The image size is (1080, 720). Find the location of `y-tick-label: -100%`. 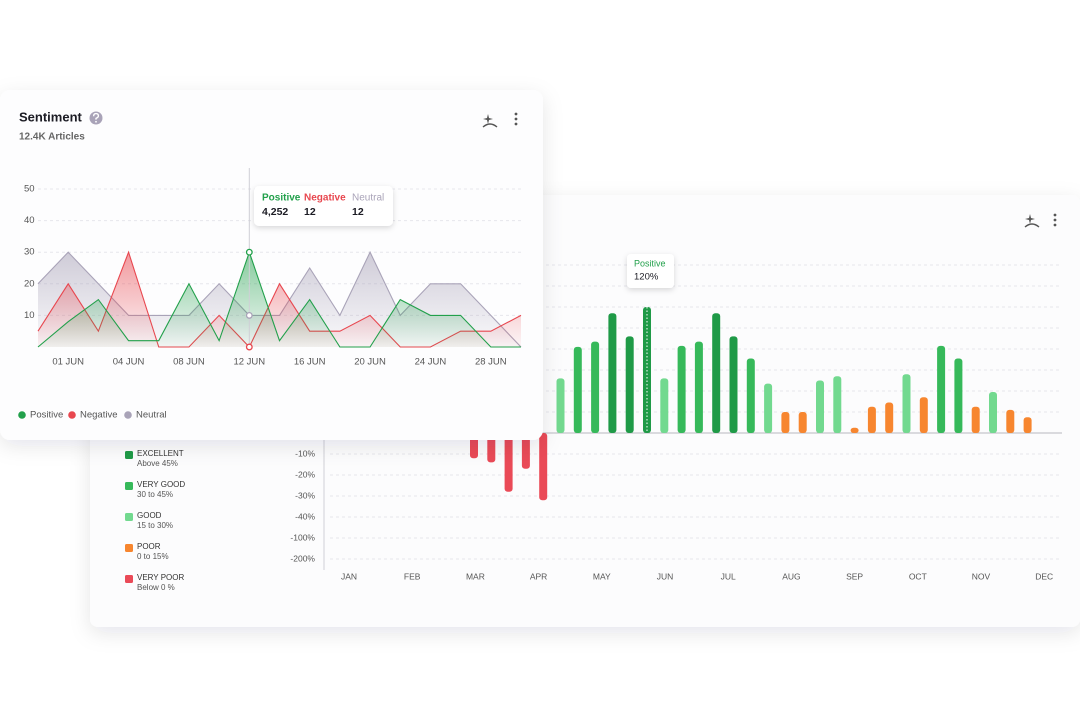

y-tick-label: -100% is located at coordinates (302, 537).